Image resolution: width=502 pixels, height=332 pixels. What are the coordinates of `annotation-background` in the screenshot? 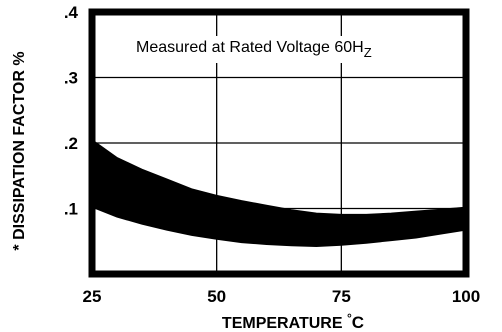 It's located at (254, 49).